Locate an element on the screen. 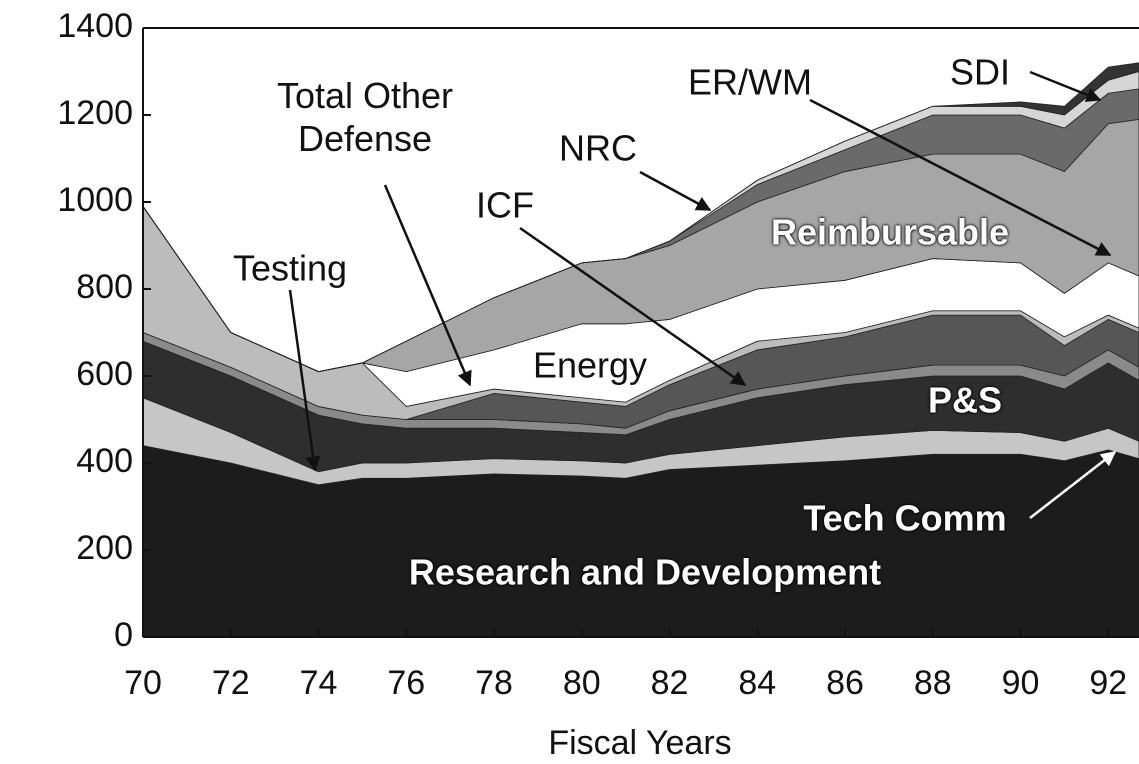  series-label: NRC is located at coordinates (598, 148).